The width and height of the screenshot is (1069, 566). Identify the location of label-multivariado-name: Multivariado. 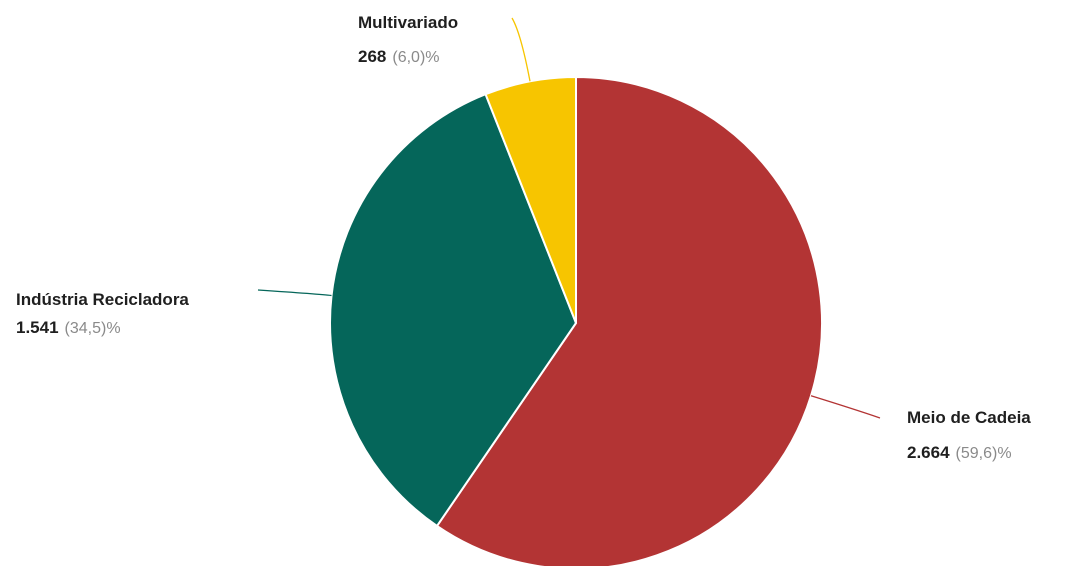
(408, 22).